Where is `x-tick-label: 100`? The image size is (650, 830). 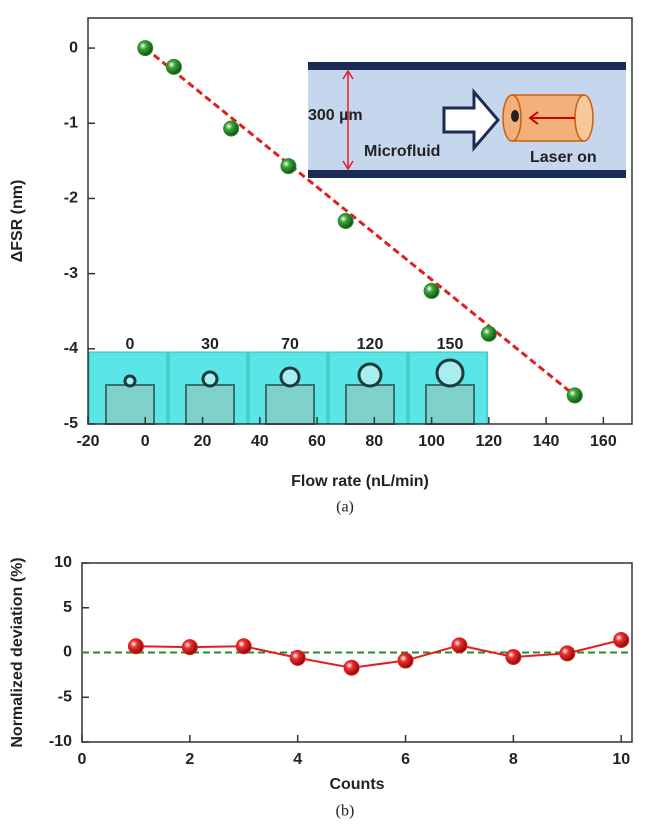 x-tick-label: 100 is located at coordinates (431, 441).